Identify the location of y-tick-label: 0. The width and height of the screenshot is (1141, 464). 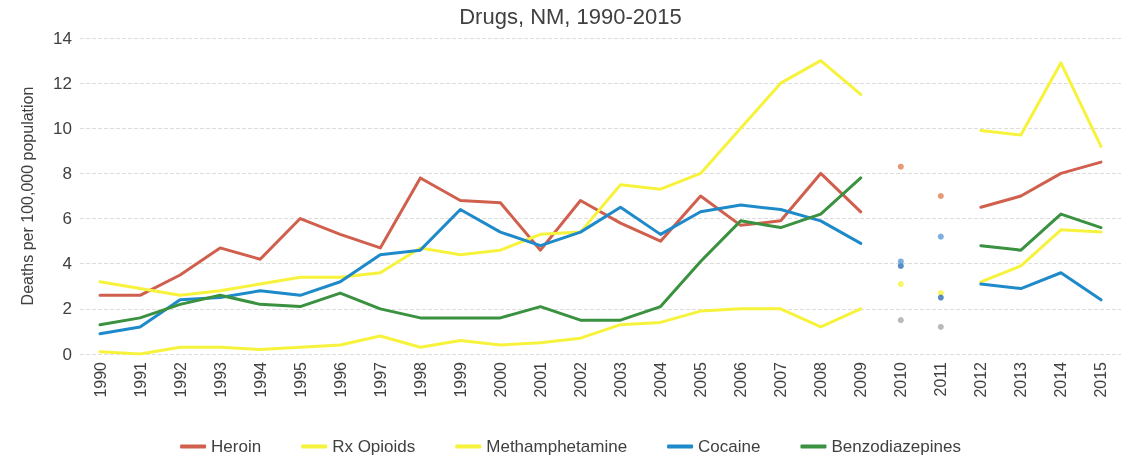
(67, 354).